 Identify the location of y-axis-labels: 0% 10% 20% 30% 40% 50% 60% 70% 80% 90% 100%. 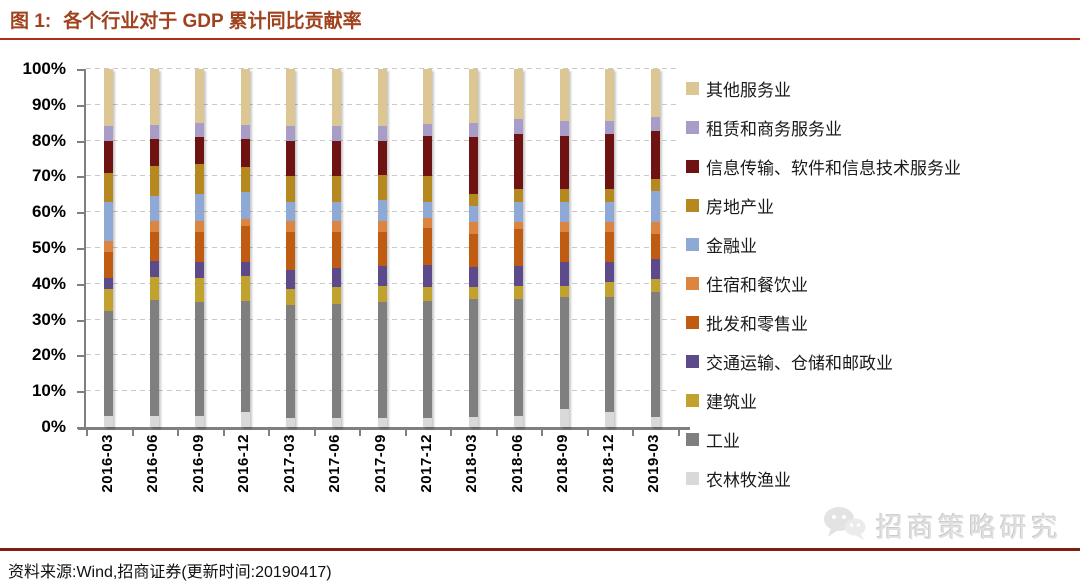
(40, 247).